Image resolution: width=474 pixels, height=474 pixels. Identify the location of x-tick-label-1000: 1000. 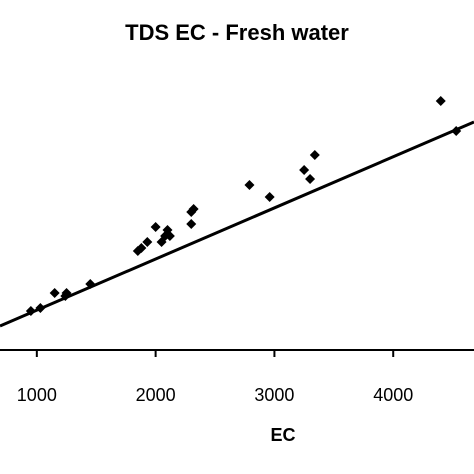
(37, 395).